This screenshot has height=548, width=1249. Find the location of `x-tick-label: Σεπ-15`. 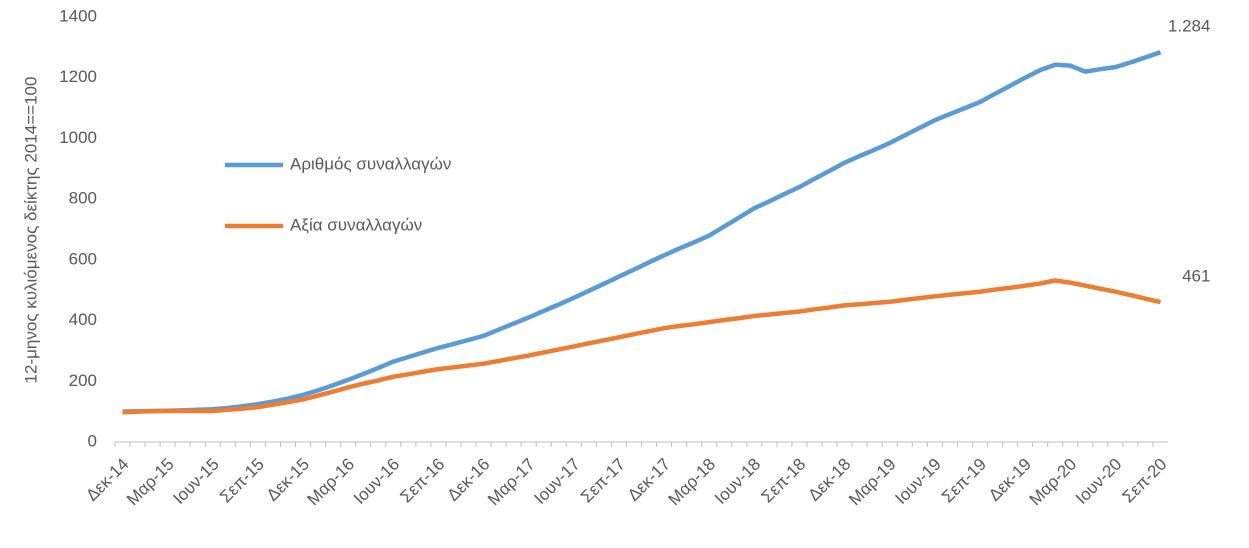

x-tick-label: Σεπ-15 is located at coordinates (242, 481).